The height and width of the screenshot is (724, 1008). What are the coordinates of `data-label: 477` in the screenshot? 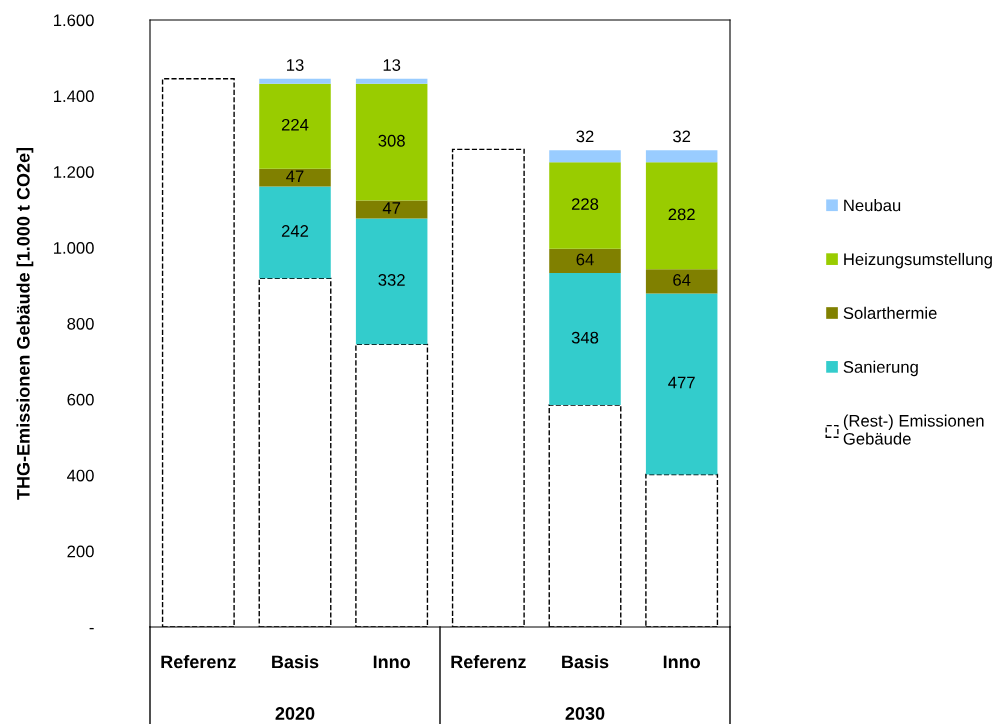 It's located at (681, 382).